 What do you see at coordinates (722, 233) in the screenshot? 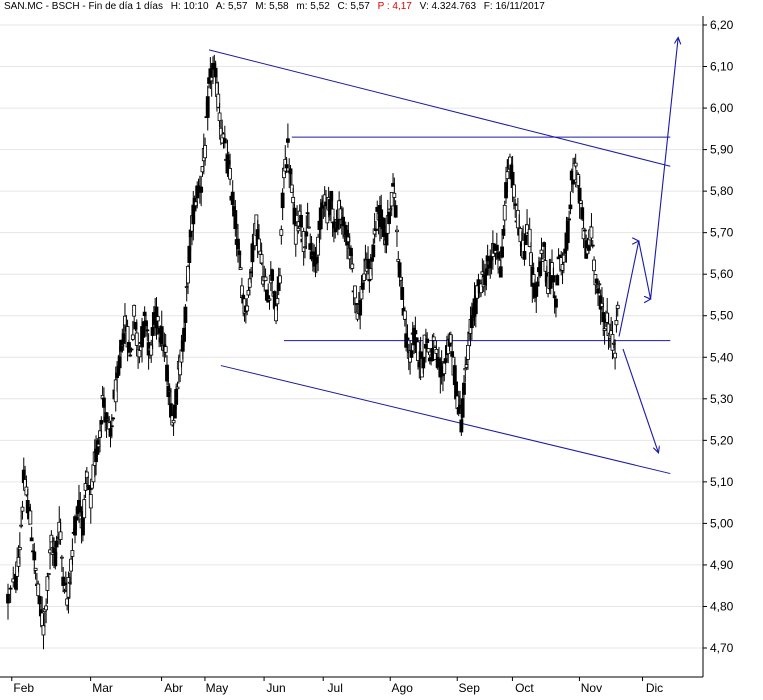
I see `y-tick-label: 5,70` at bounding box center [722, 233].